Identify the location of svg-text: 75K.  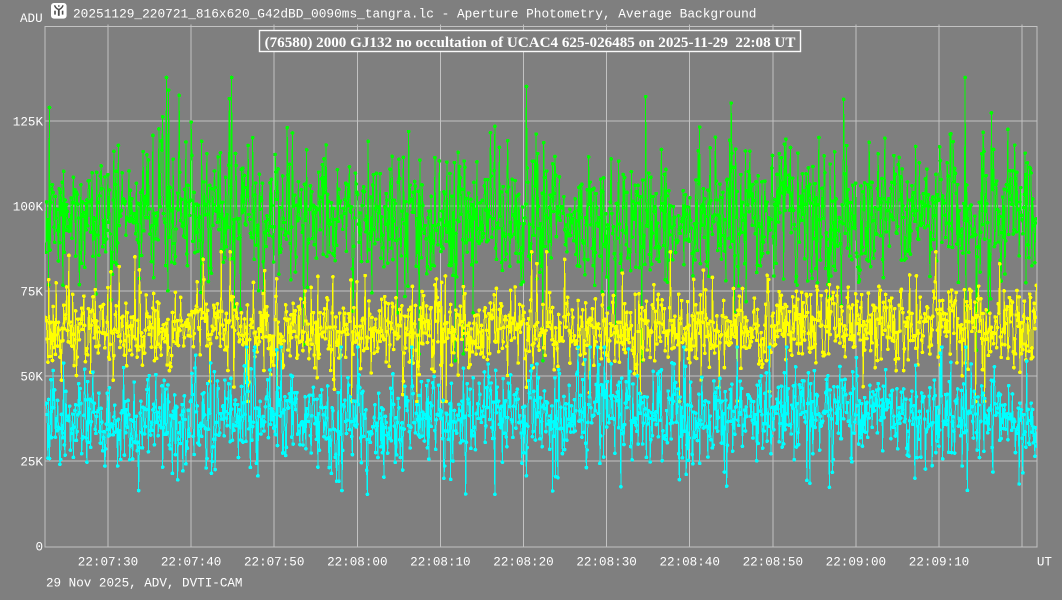
(31, 292).